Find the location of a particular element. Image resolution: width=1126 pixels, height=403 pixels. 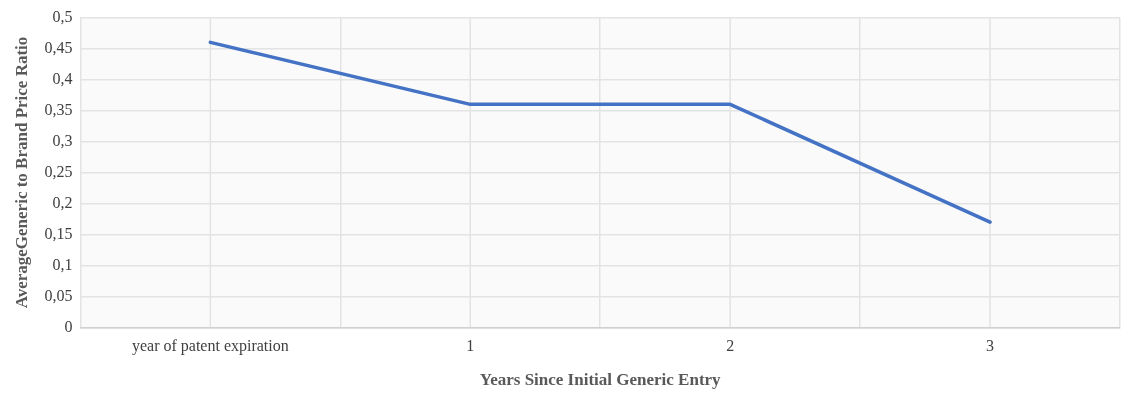

y-tick-label: 0,1 is located at coordinates (62, 264).